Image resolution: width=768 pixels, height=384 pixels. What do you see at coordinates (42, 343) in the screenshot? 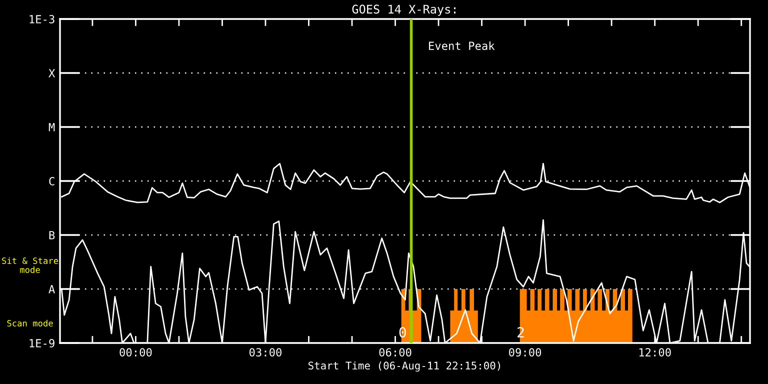
I see `y-tick-label: 1E-9` at bounding box center [42, 343].